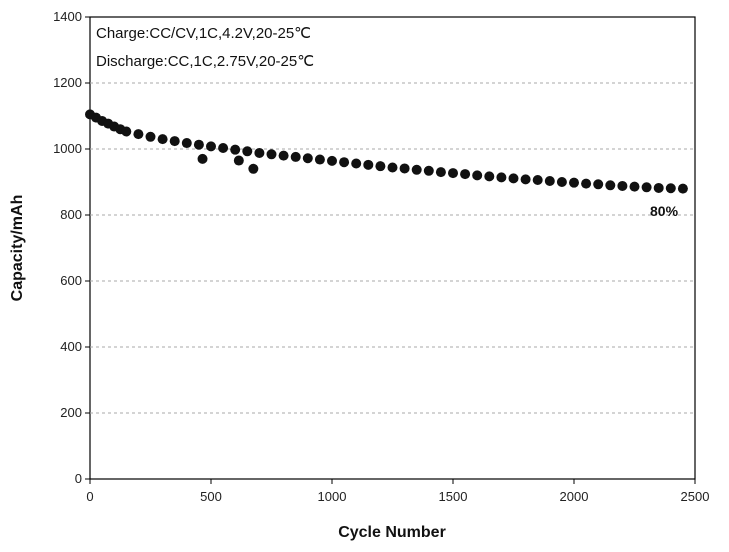 The image size is (729, 552). What do you see at coordinates (71, 280) in the screenshot?
I see `y-tick-label: 600` at bounding box center [71, 280].